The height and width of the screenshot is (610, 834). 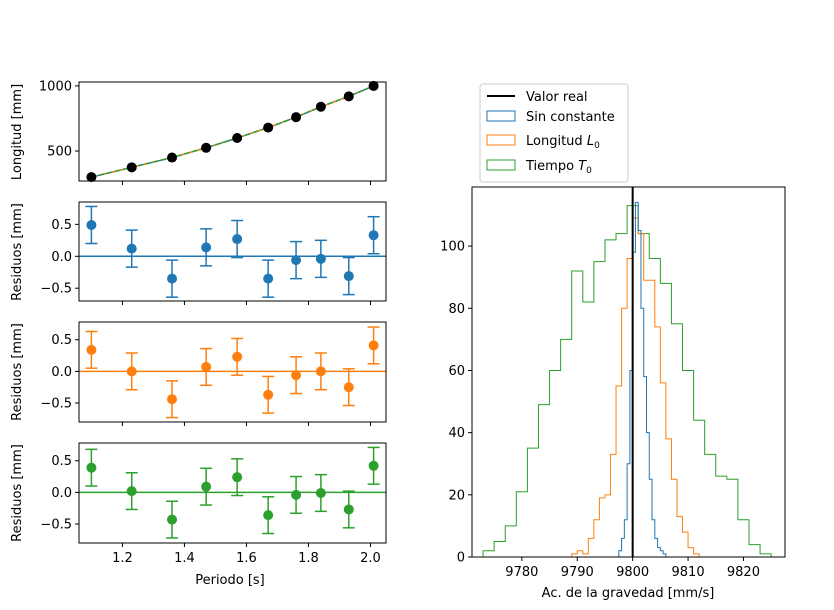 What do you see at coordinates (198, 253) in the screenshot?
I see `panel-residuos-sin-constante: −0.5 0.0 0.5 Residuos [mm]` at bounding box center [198, 253].